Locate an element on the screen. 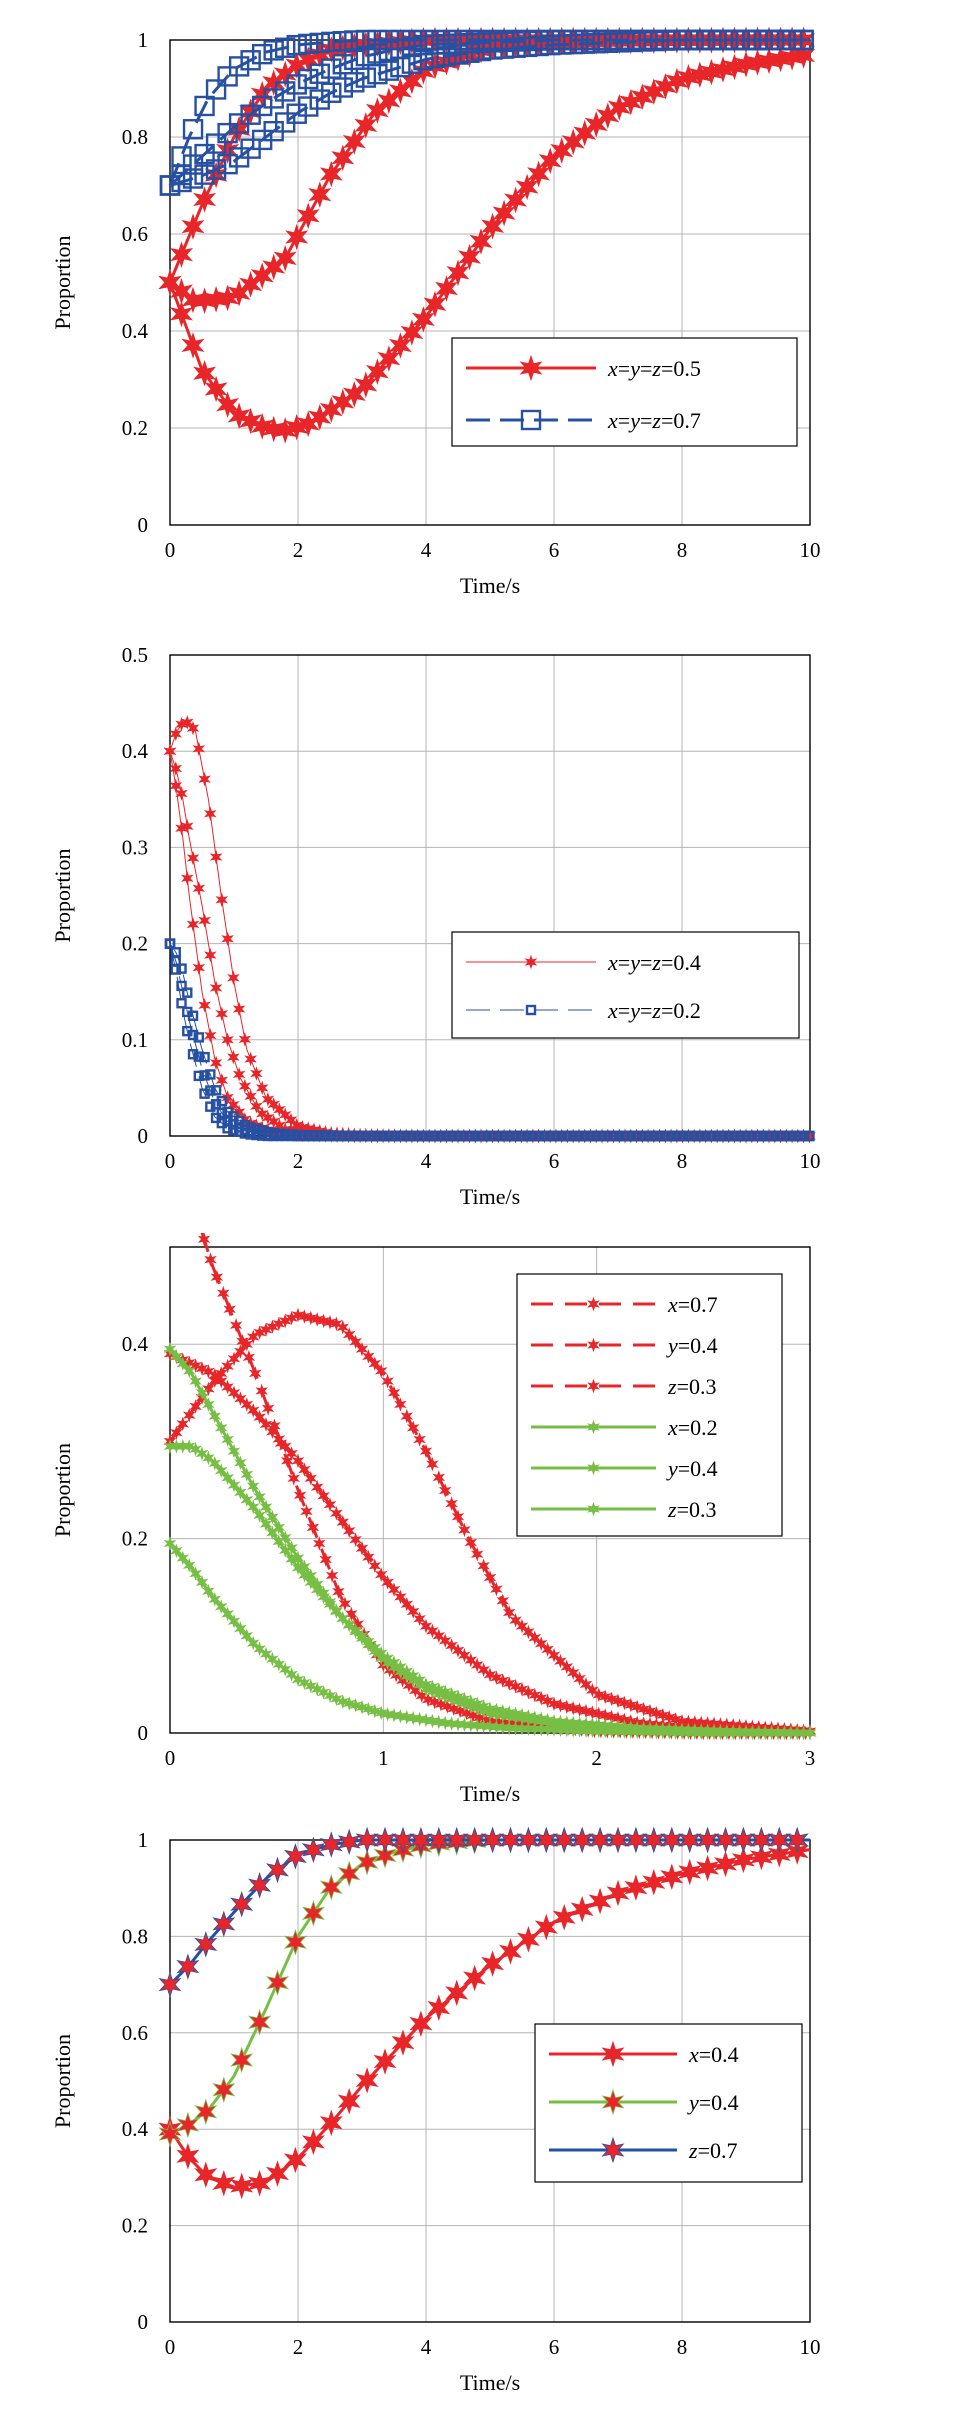 The width and height of the screenshot is (978, 2428). x-tick-label: 6 is located at coordinates (554, 550).